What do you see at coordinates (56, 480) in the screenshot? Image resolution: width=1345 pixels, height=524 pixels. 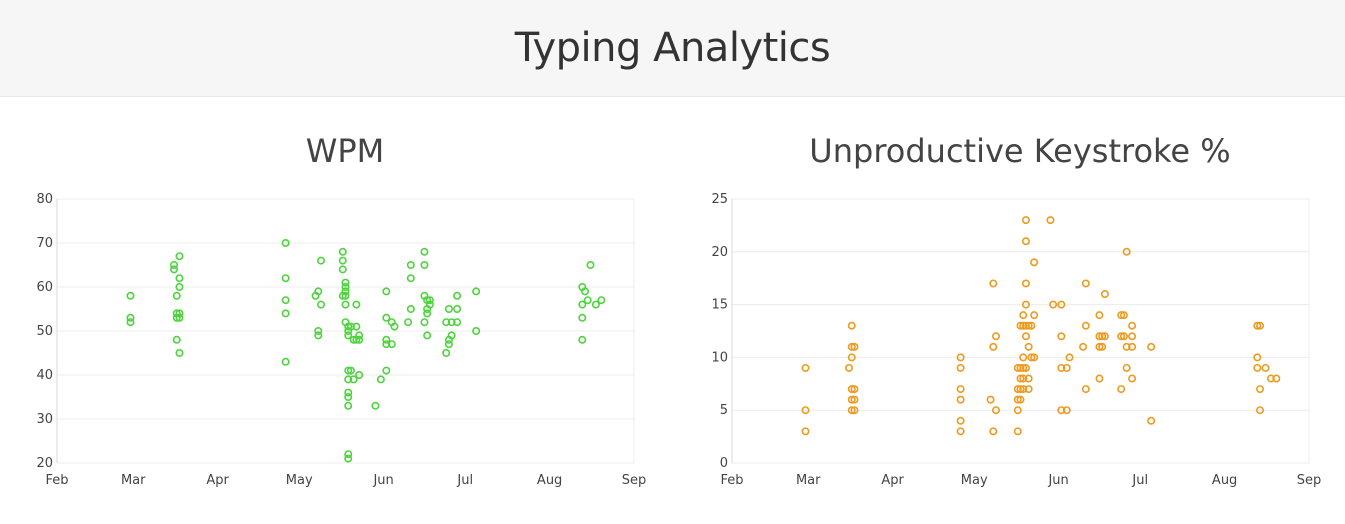 I see `x-tick-label: Feb` at bounding box center [56, 480].